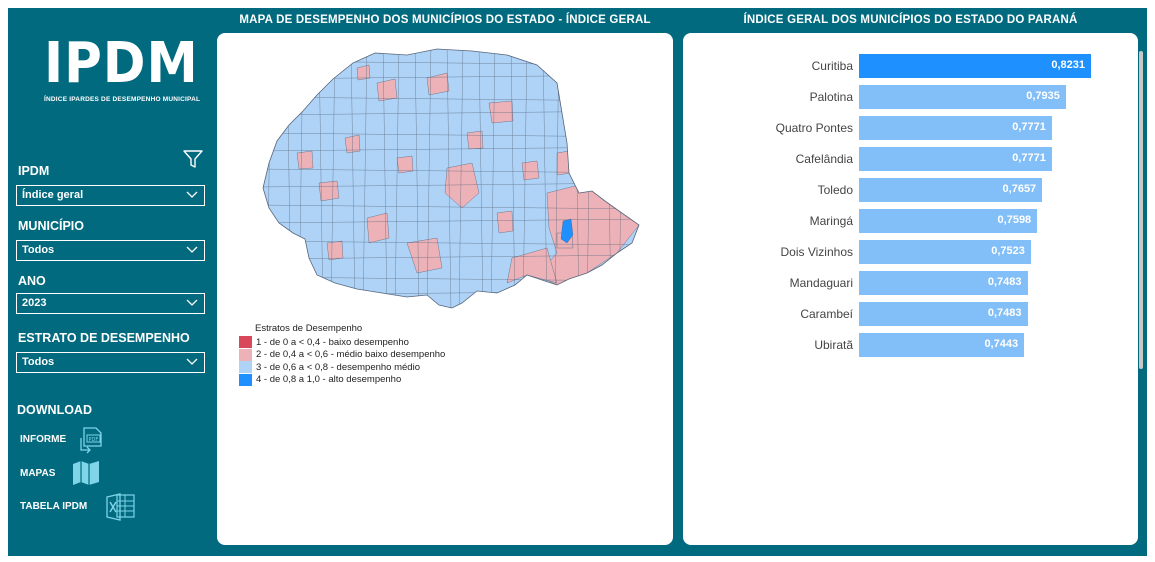 Image resolution: width=1155 pixels, height=562 pixels. I want to click on excel-icon, so click(121, 507).